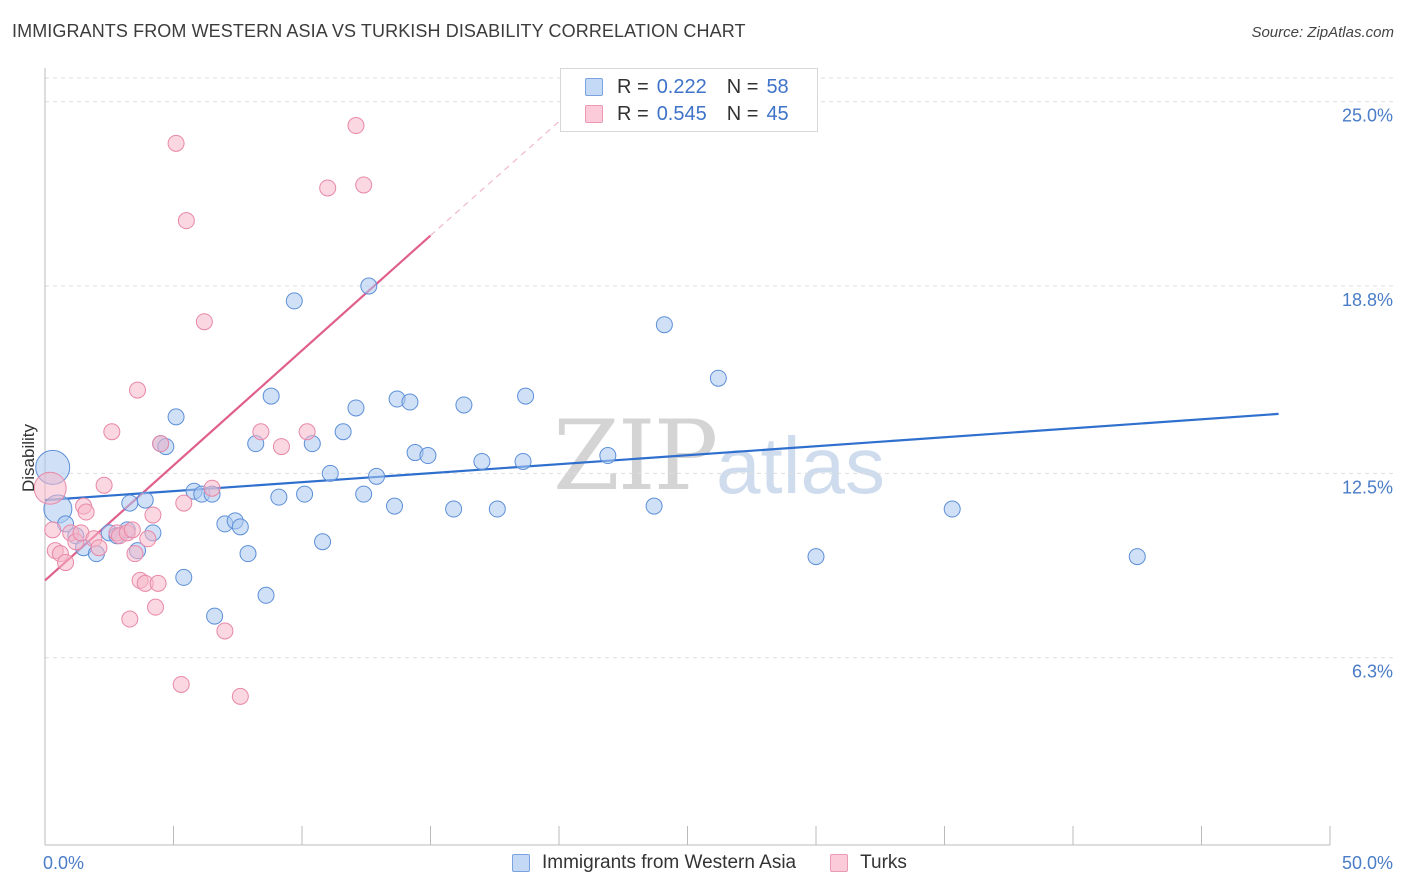  Describe the element at coordinates (1372, 672) in the screenshot. I see `y-tick-label: 6.3%` at that location.